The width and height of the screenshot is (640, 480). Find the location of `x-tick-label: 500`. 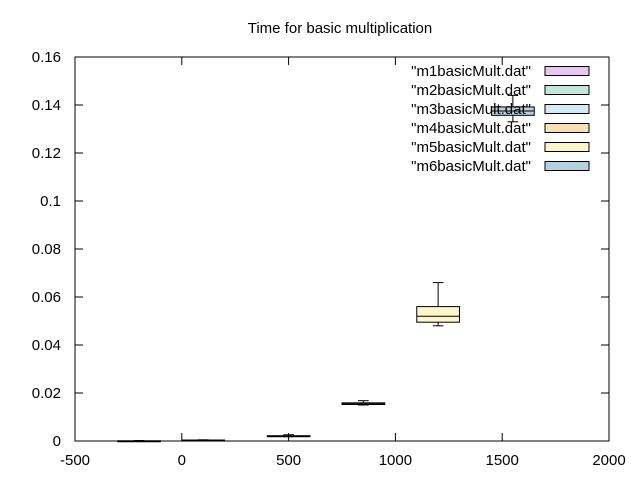

x-tick-label: 500 is located at coordinates (288, 460).